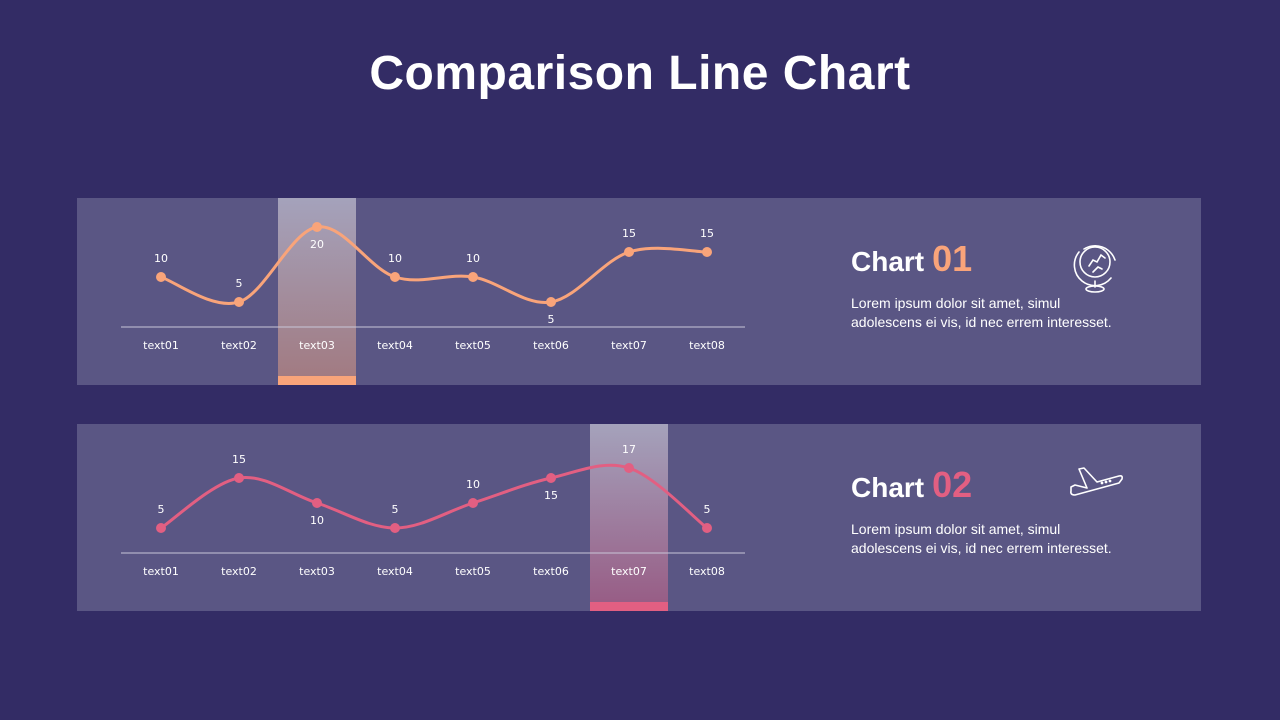 Image resolution: width=1280 pixels, height=720 pixels. What do you see at coordinates (629, 449) in the screenshot?
I see `data-label: 17` at bounding box center [629, 449].